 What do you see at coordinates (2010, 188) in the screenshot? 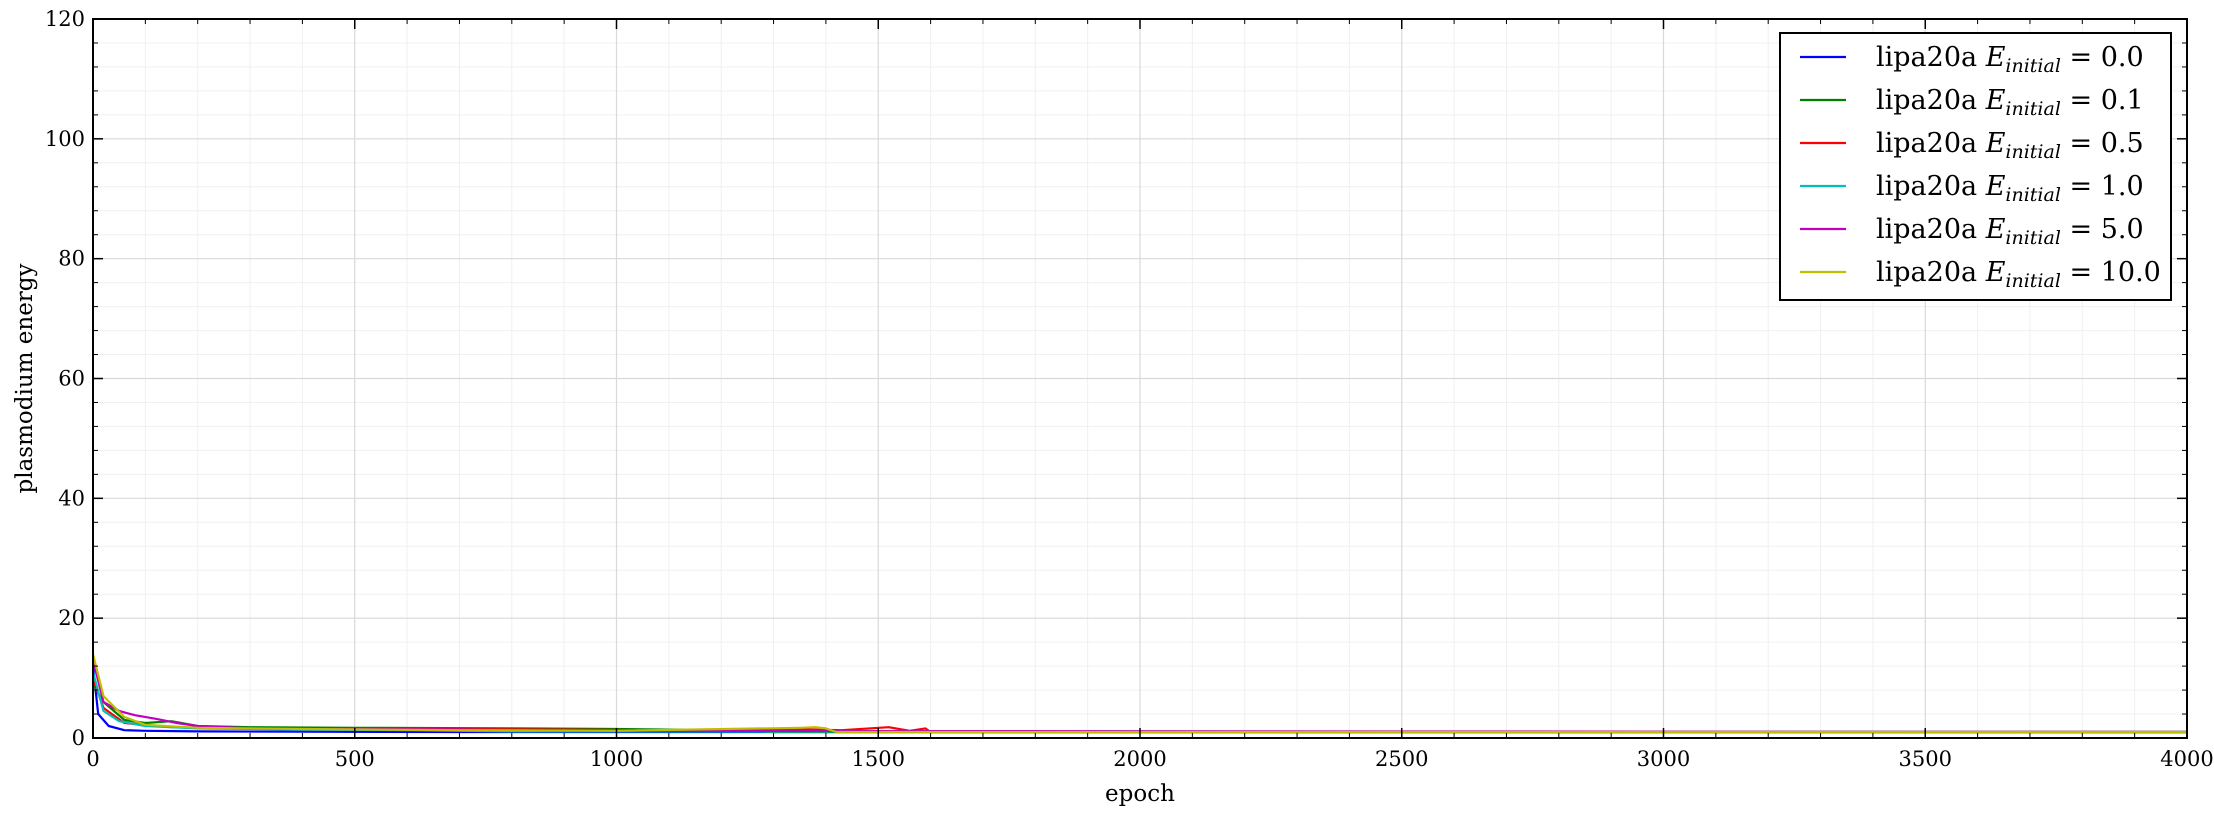
I see `legend-label-3: lipa20a Einitial = 1.0` at bounding box center [2010, 188].